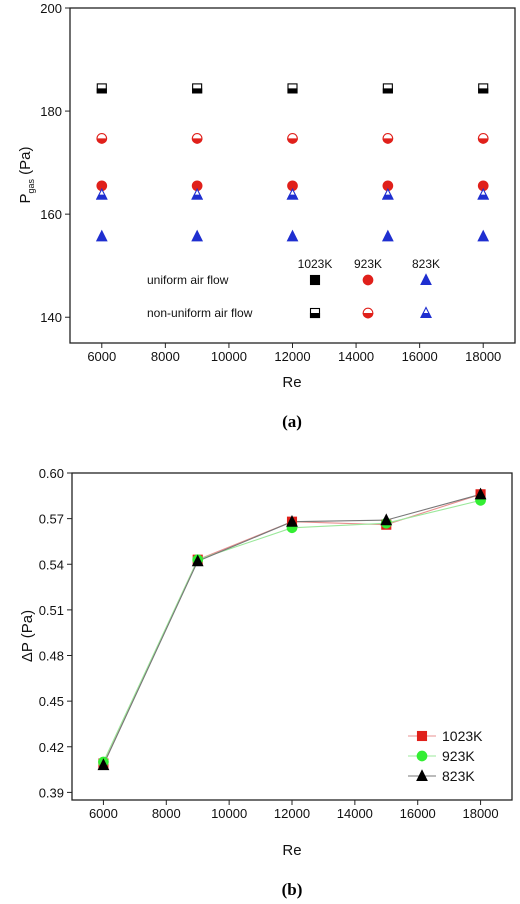 This screenshot has width=520, height=904. I want to click on legend-temp-label: 823K, so click(426, 264).